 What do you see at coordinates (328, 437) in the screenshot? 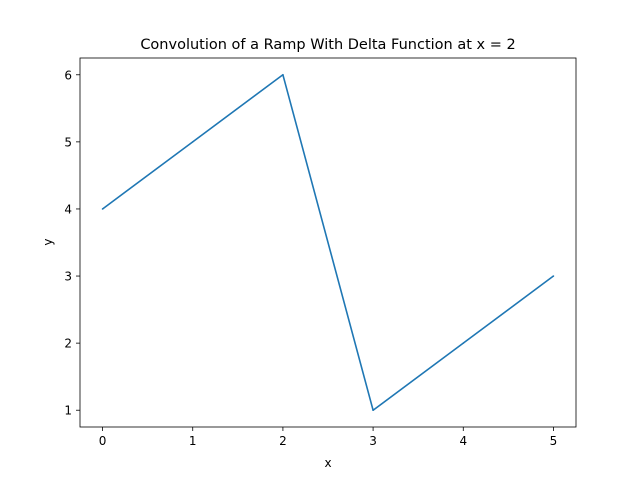
I see `x-axis: 0 1 2 3 4 5` at bounding box center [328, 437].